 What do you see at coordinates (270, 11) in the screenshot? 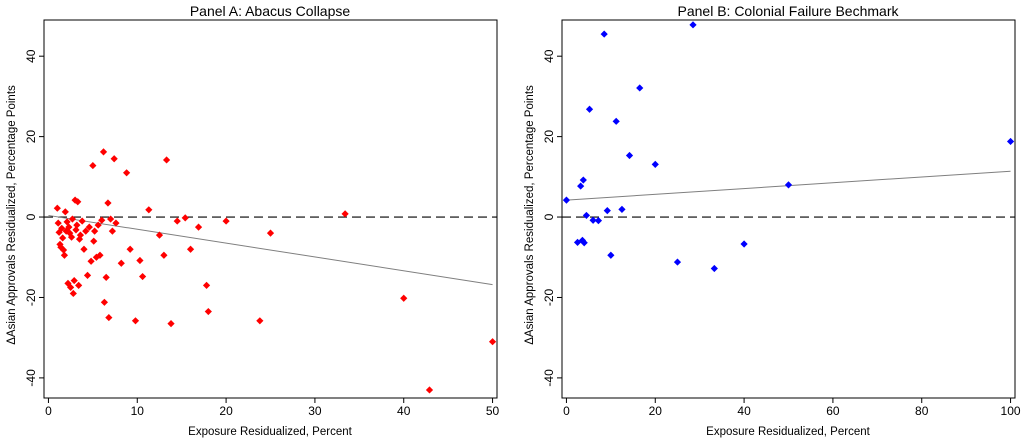
I see `panel-a-title: Panel A: Abacus Collapse` at bounding box center [270, 11].